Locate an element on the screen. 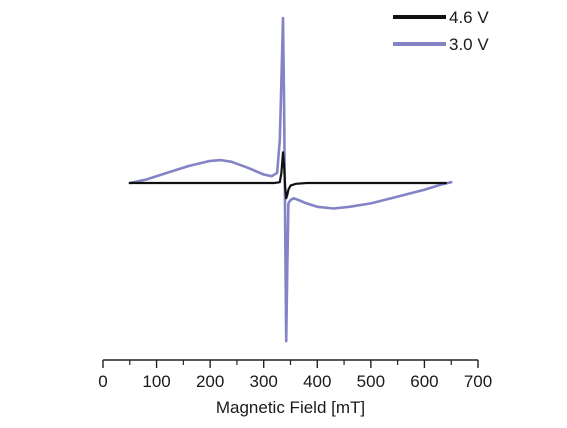 Image resolution: width=567 pixels, height=428 pixels. legend-label: 4.6 V is located at coordinates (469, 17).